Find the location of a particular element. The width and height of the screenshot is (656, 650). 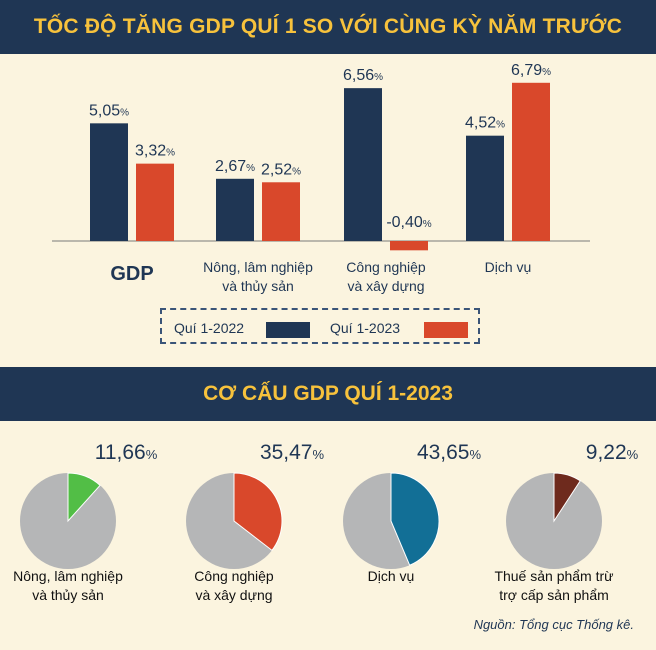

legend-label-2023: Quí 1-2023 is located at coordinates (365, 328).